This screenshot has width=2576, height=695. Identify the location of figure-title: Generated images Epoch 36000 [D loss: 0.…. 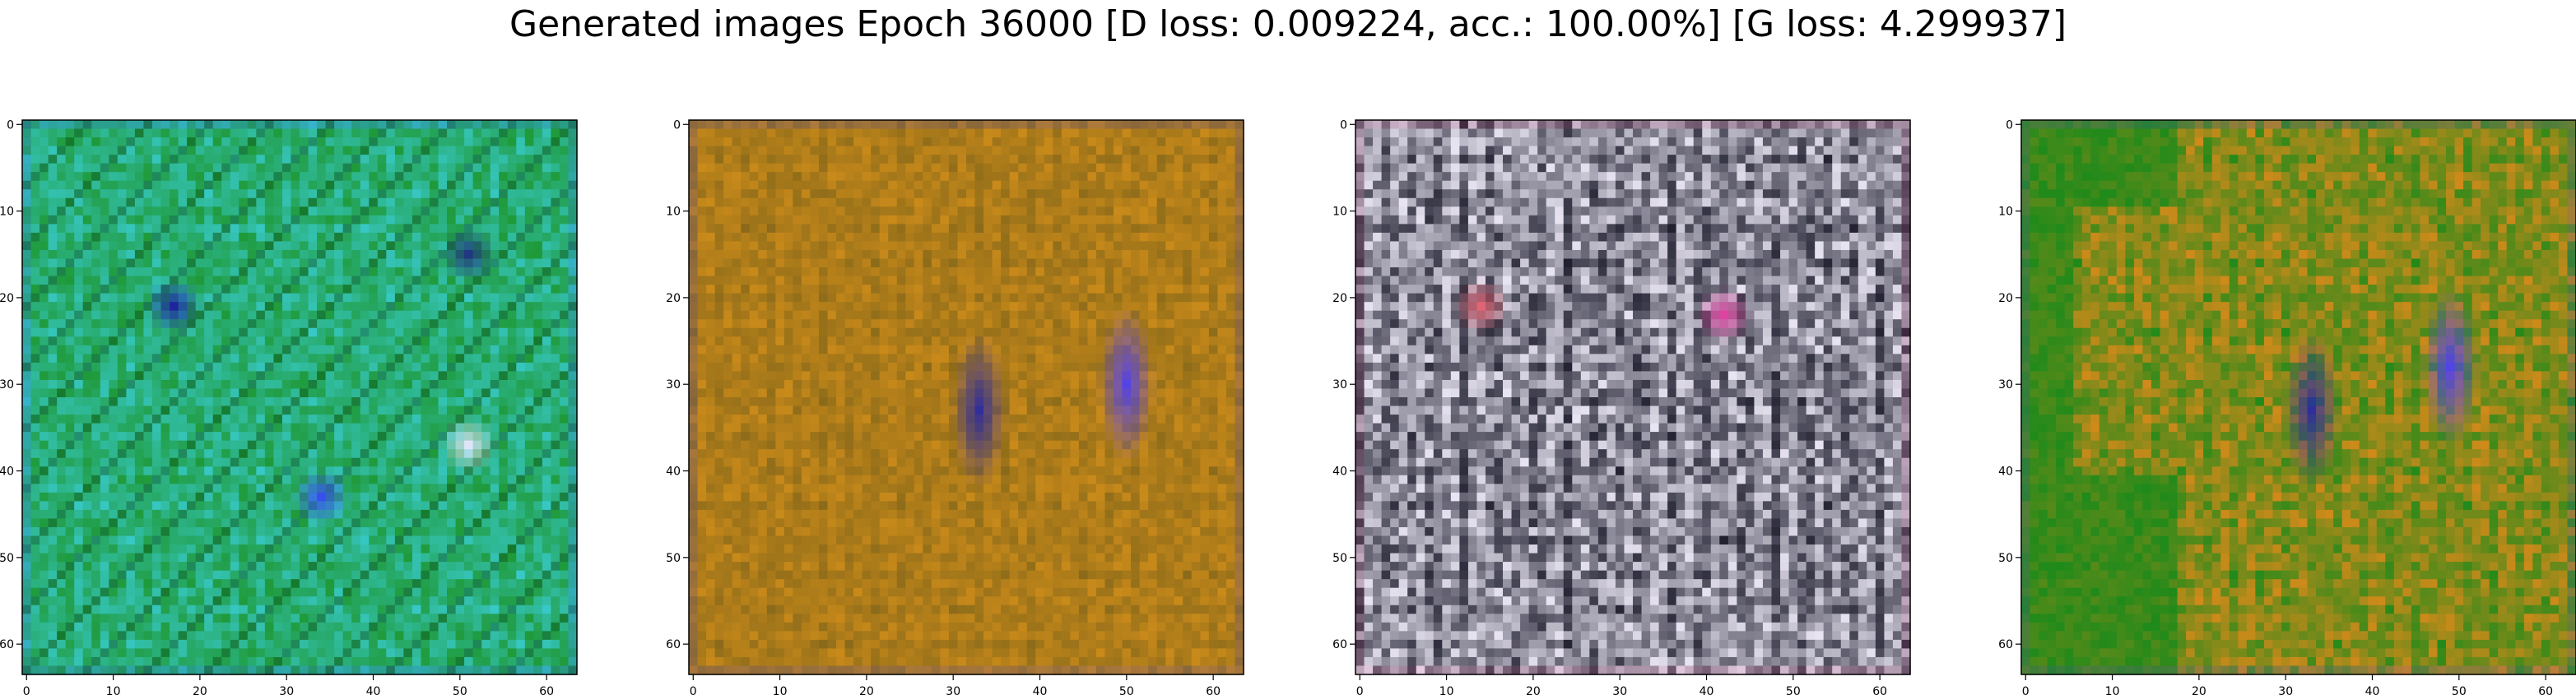
(1288, 24).